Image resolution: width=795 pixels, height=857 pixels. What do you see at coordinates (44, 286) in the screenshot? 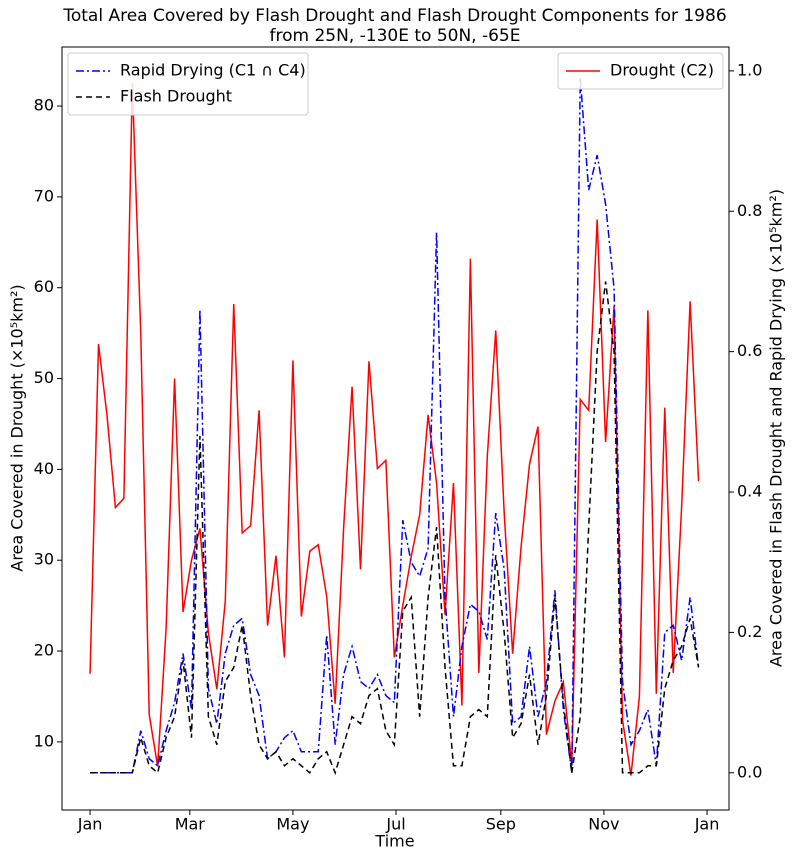
I see `y-tick-label: 60` at bounding box center [44, 286].